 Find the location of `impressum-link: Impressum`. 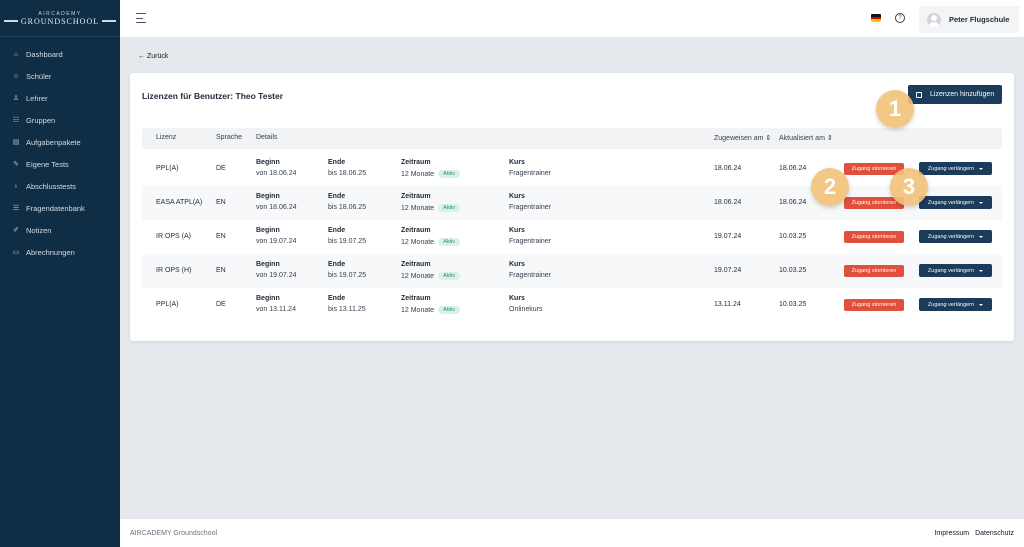

impressum-link: Impressum is located at coordinates (952, 533).